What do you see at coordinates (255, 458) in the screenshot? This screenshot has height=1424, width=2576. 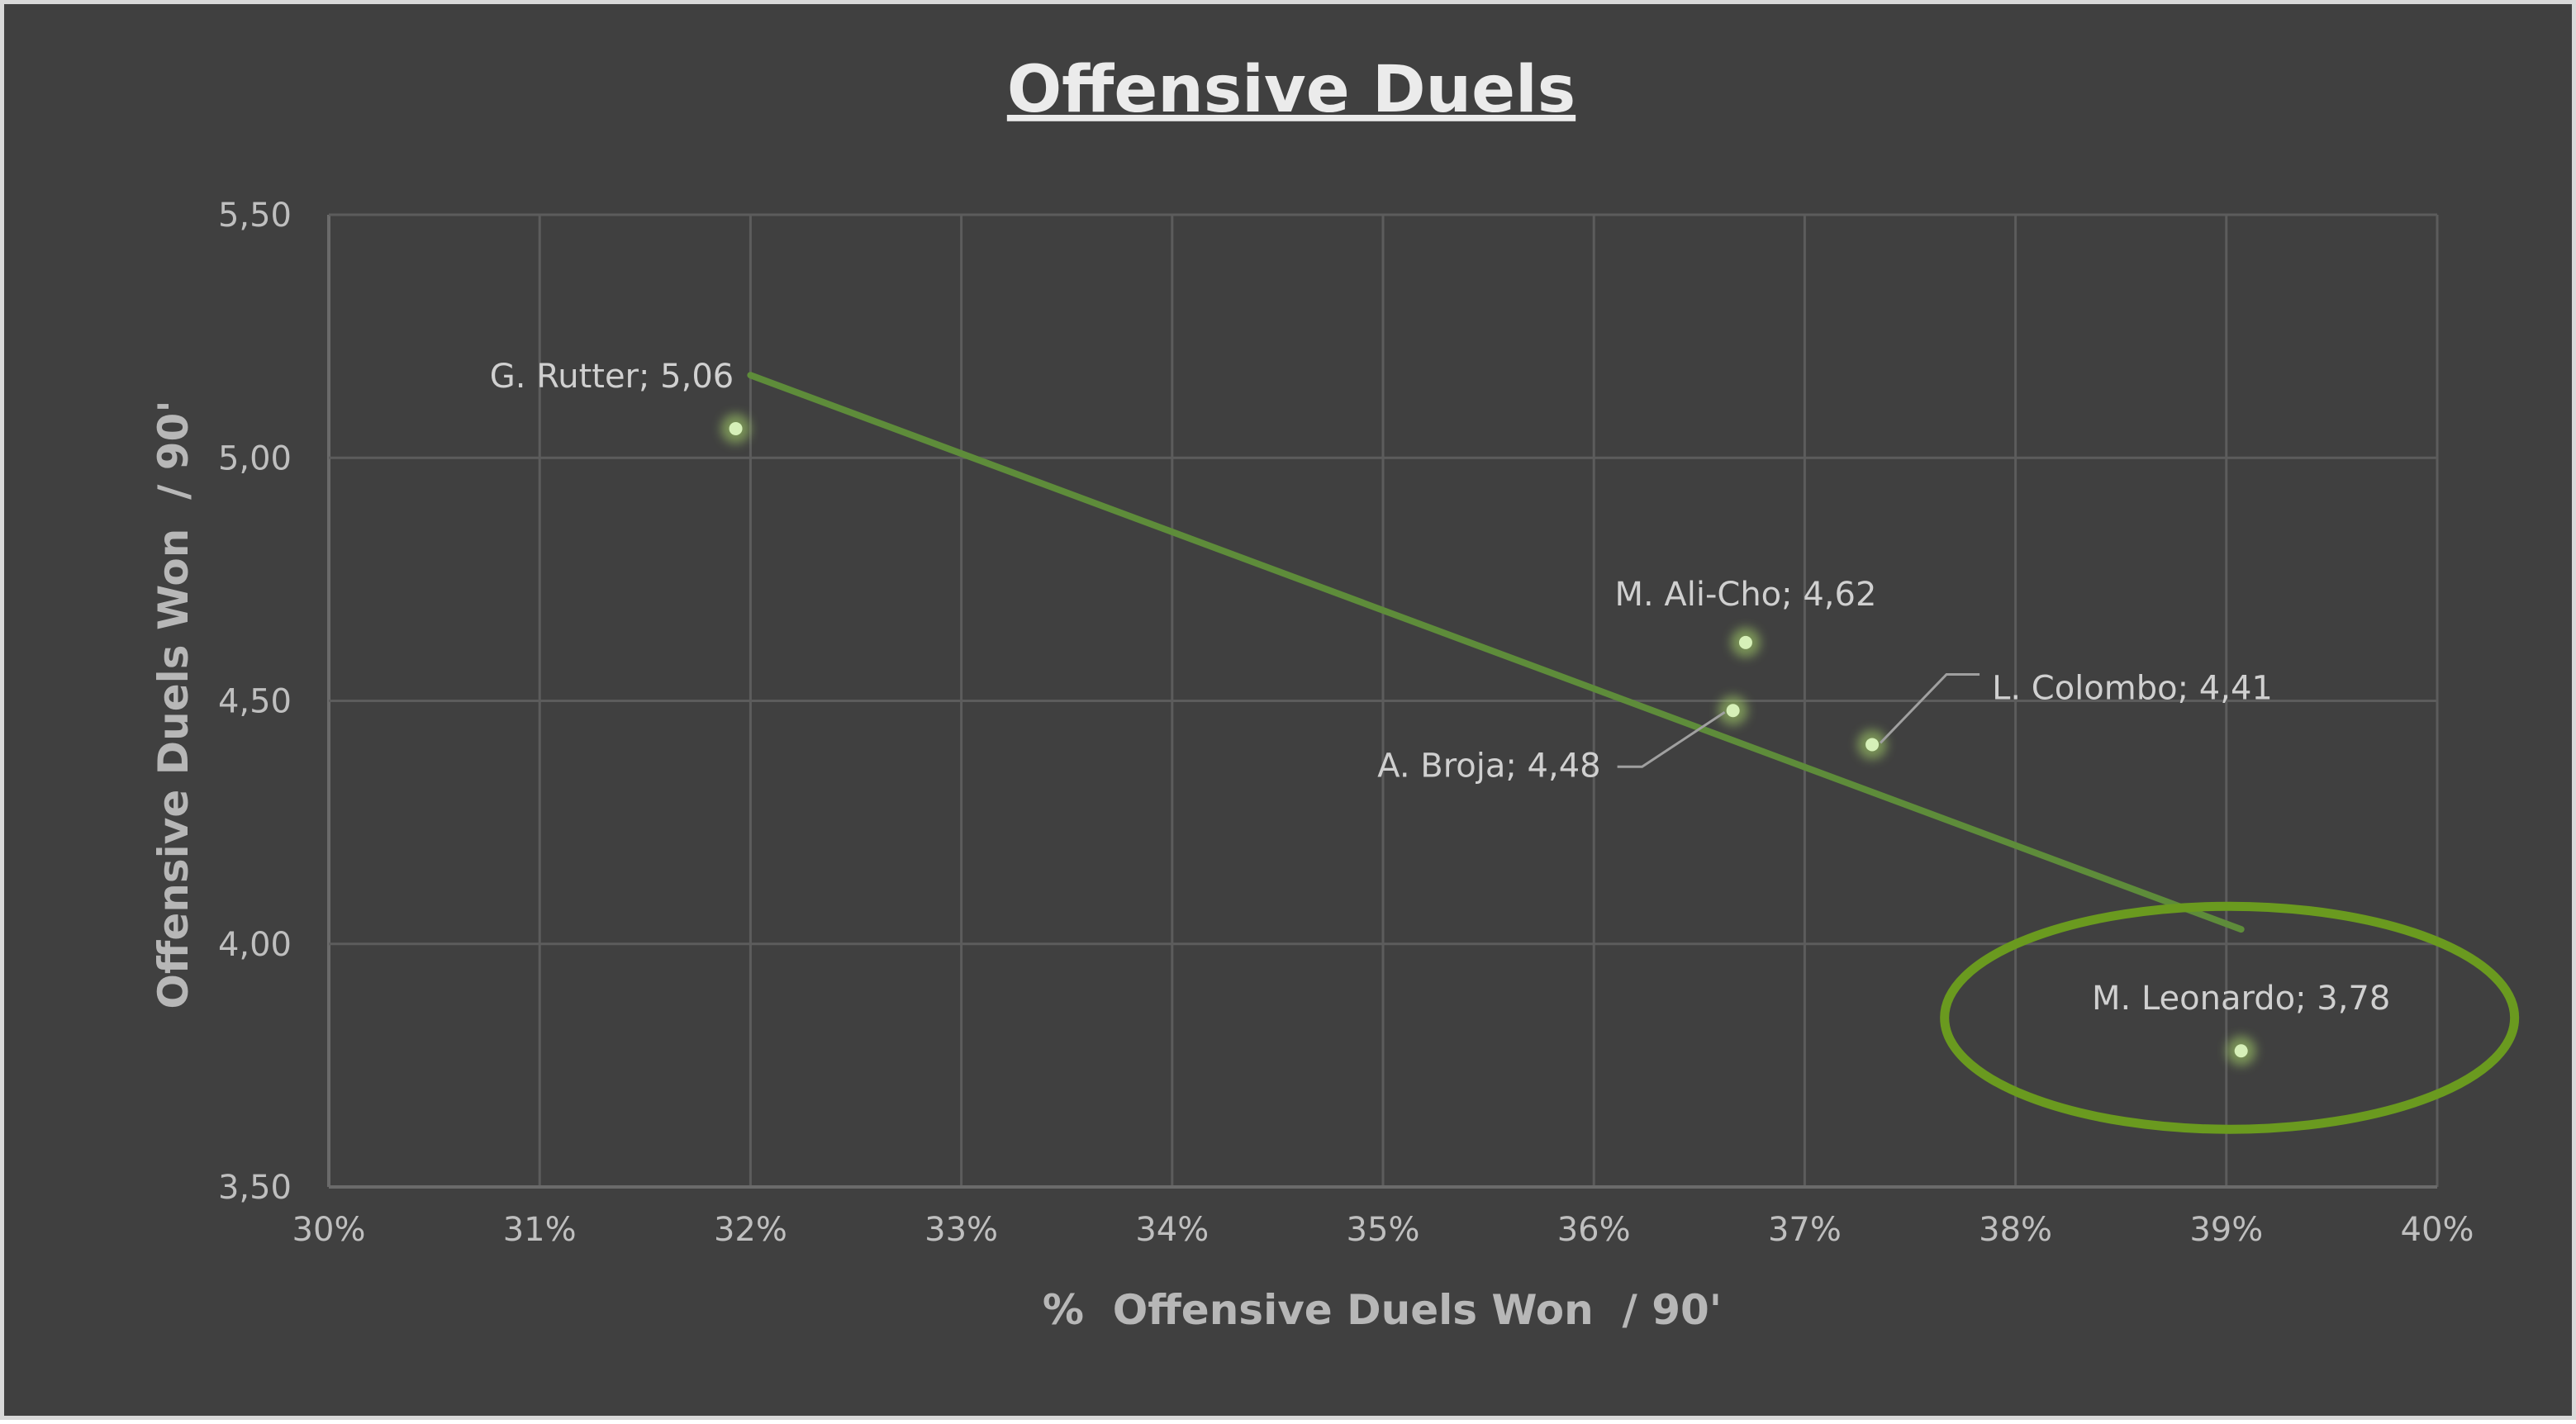 I see `y-tick-label: 5,00` at bounding box center [255, 458].